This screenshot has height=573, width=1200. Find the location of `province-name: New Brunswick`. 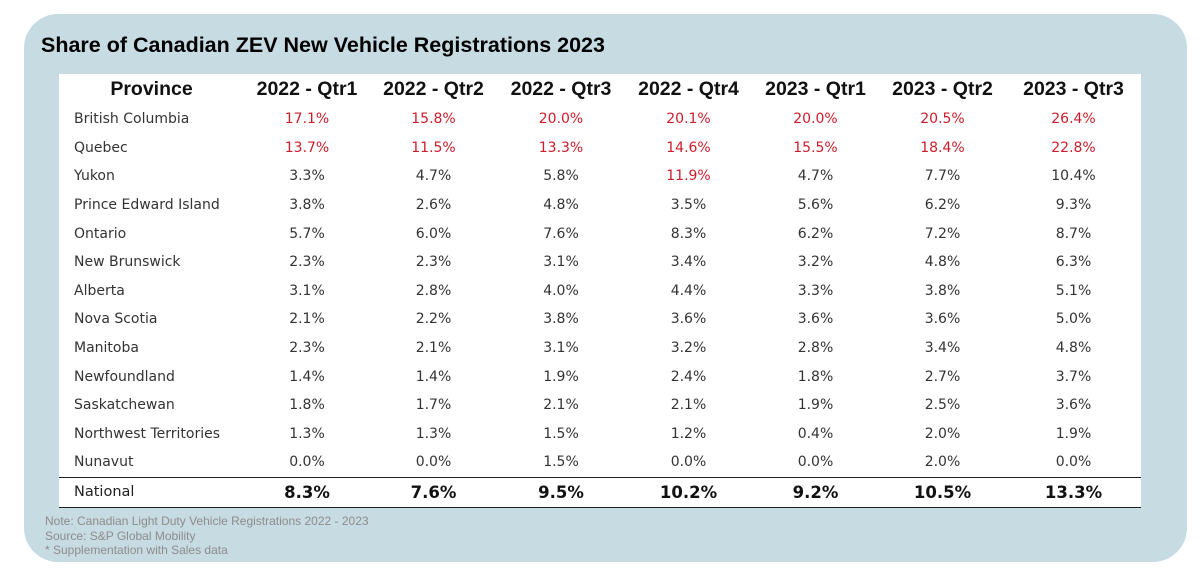

province-name: New Brunswick is located at coordinates (127, 262).